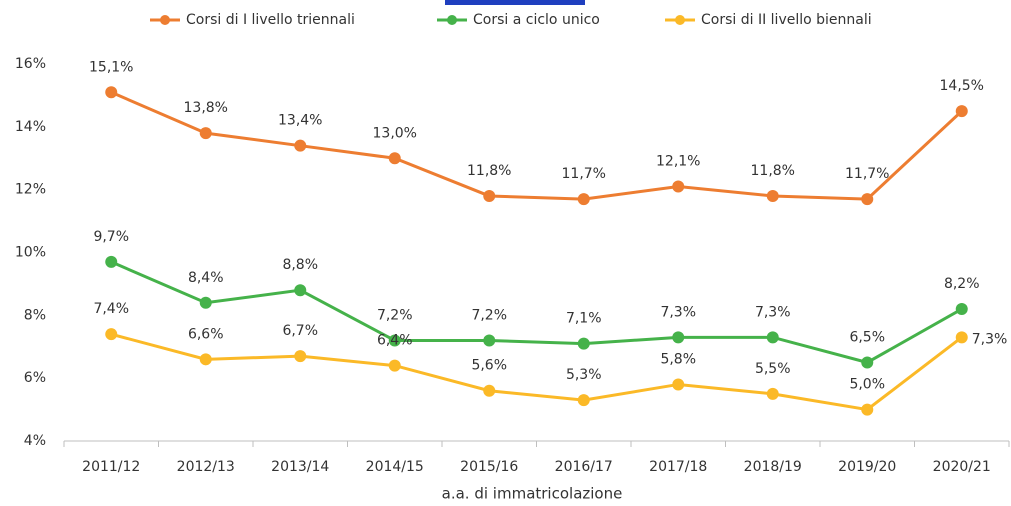  Describe the element at coordinates (786, 20) in the screenshot. I see `legend-label: Corsi di II livello biennali` at that location.